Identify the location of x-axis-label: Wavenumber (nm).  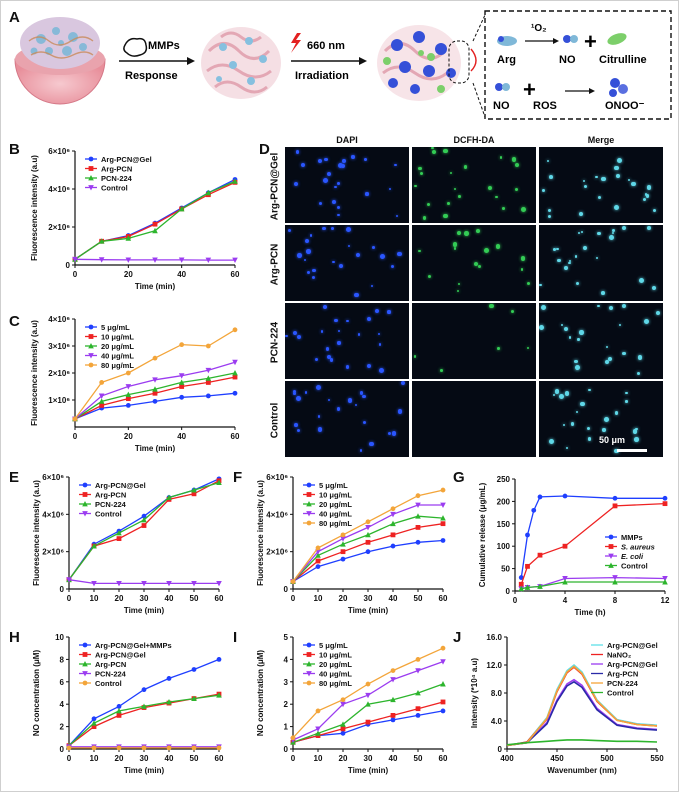
(582, 770).